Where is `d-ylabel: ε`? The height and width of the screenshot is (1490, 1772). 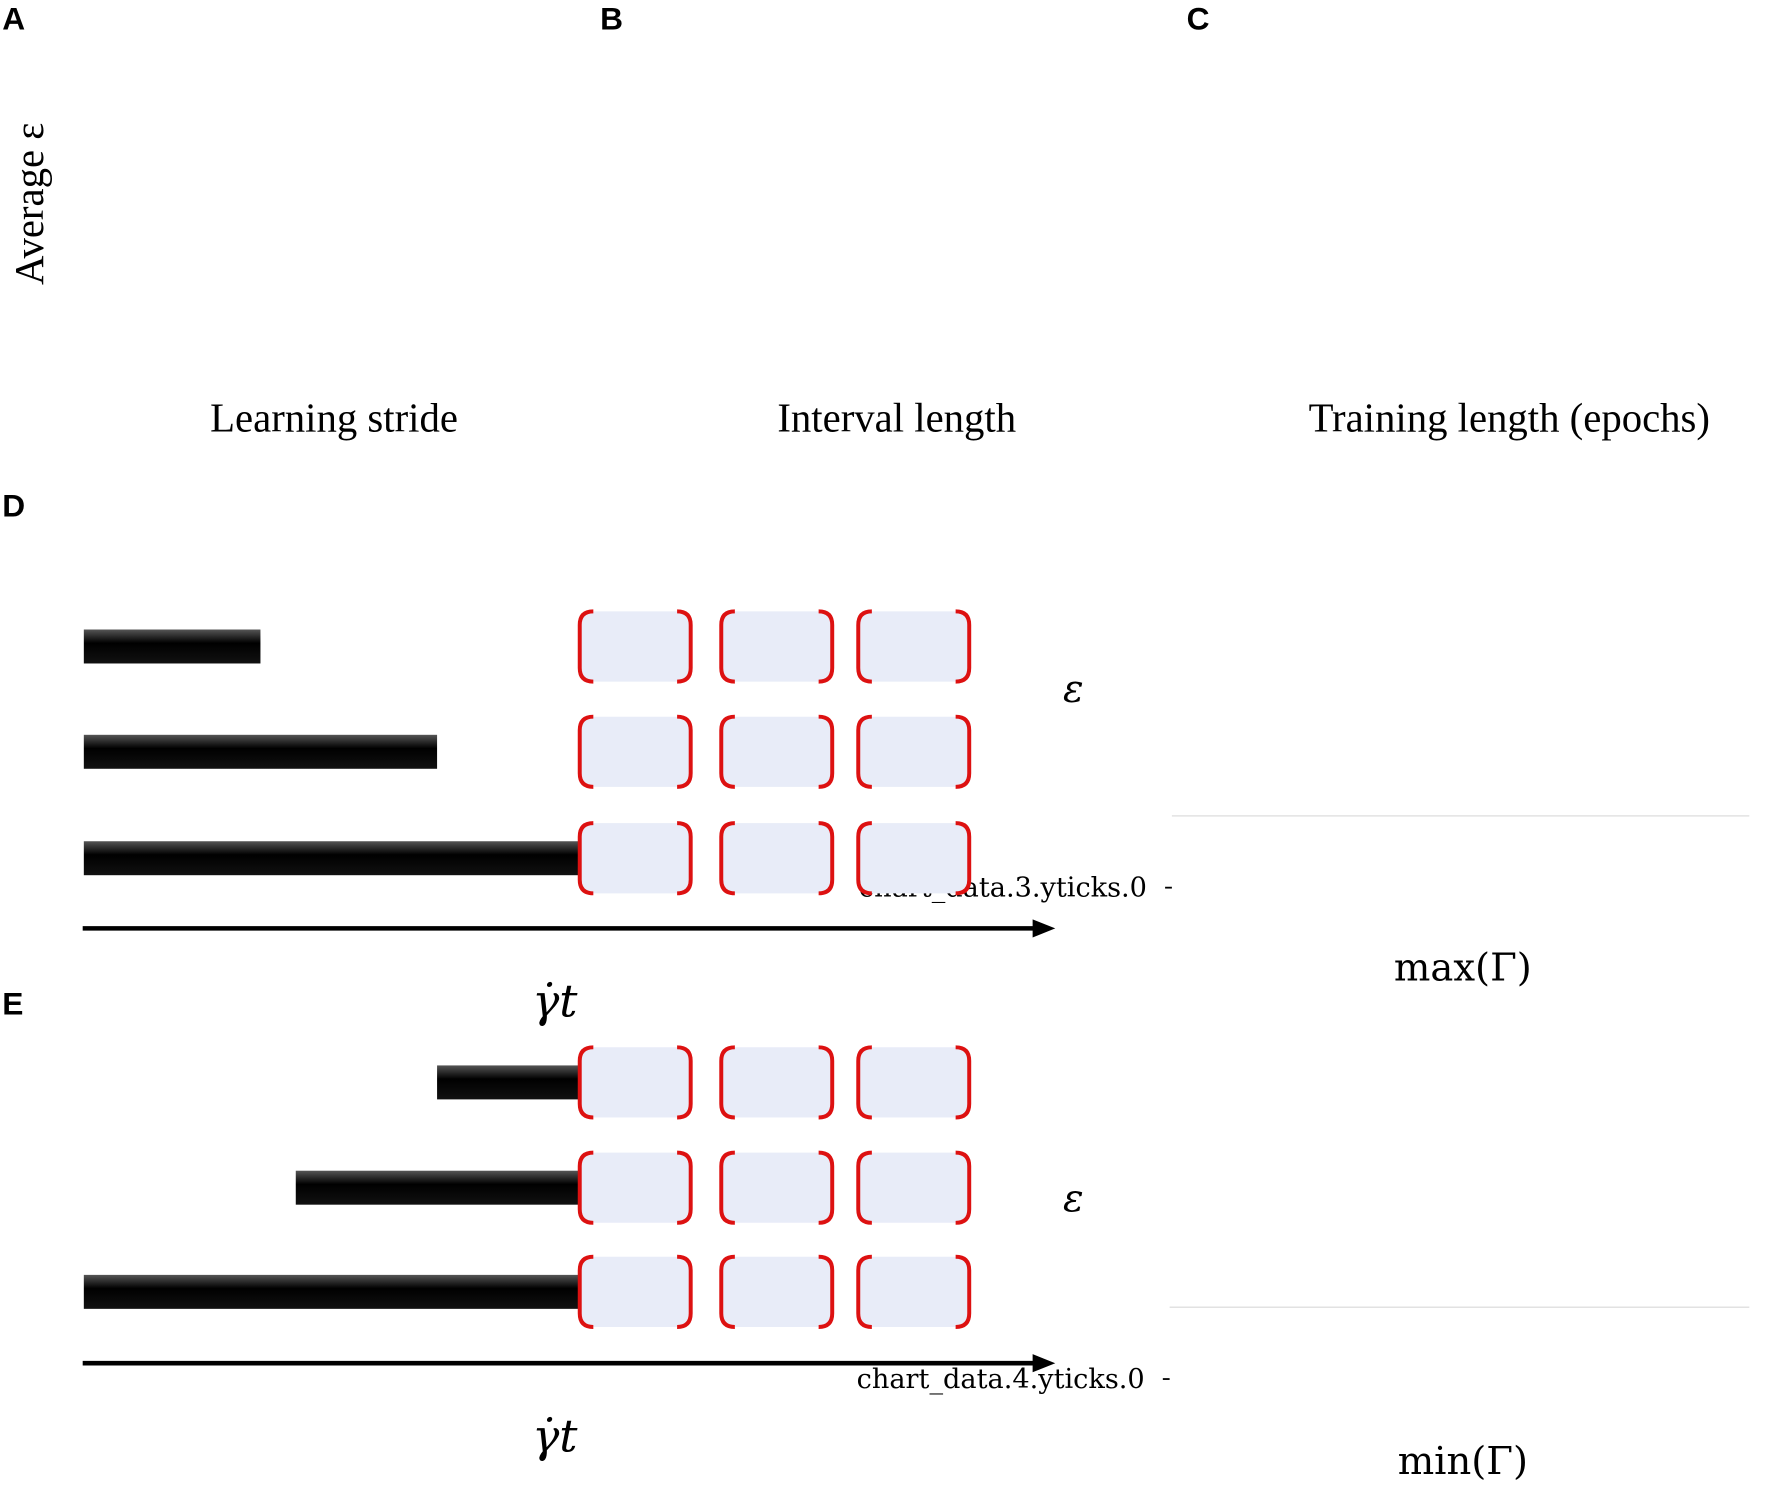 d-ylabel: ε is located at coordinates (1073, 689).